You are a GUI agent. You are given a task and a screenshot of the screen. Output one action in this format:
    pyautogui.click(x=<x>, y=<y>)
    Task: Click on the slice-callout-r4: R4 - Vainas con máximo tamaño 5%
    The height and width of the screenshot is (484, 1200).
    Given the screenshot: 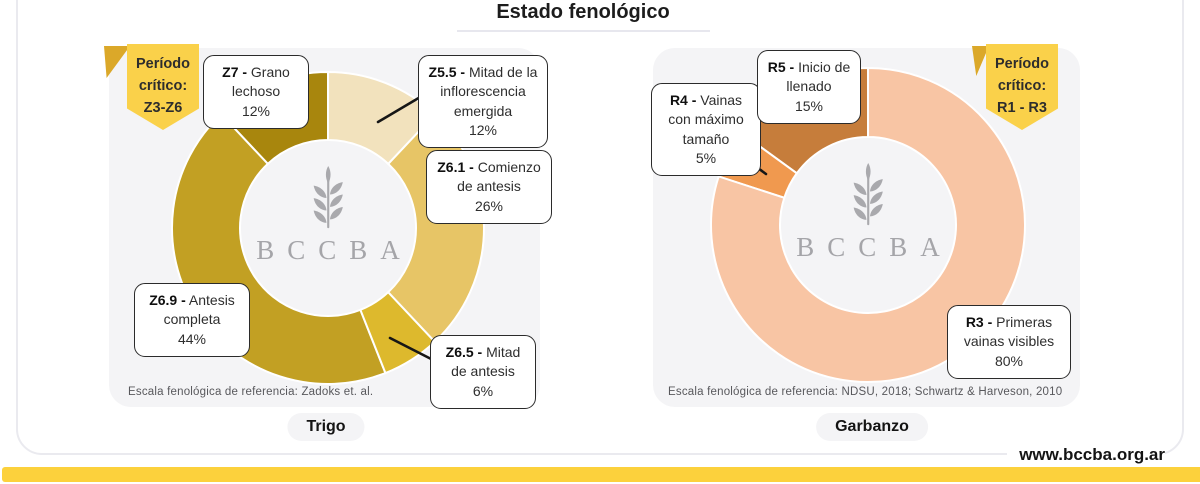 What is the action you would take?
    pyautogui.click(x=706, y=130)
    